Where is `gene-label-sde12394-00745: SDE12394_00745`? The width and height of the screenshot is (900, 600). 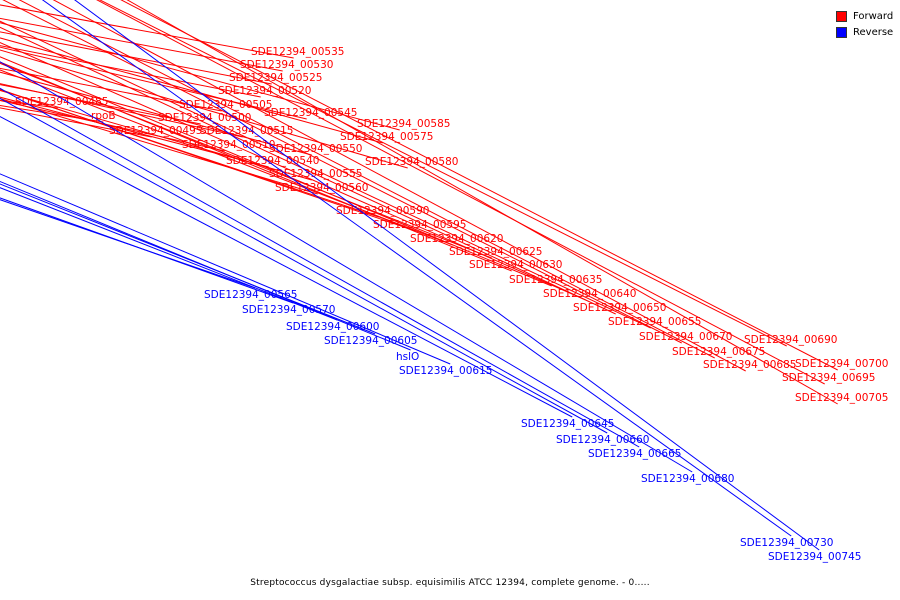
gene-label-sde12394-00745: SDE12394_00745 is located at coordinates (814, 557).